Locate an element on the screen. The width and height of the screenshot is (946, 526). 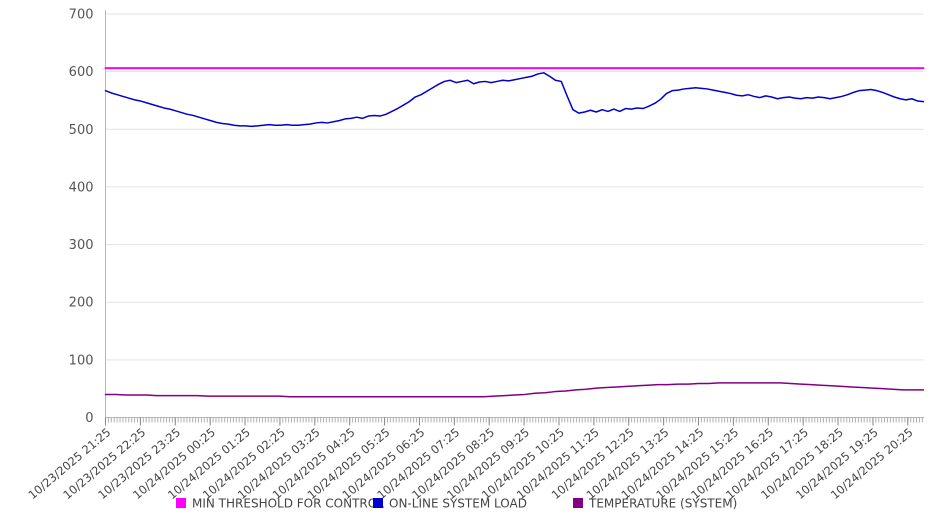
y-axis-tick-labels: 0 100 200 300 400 500 600 700 is located at coordinates (81, 217).